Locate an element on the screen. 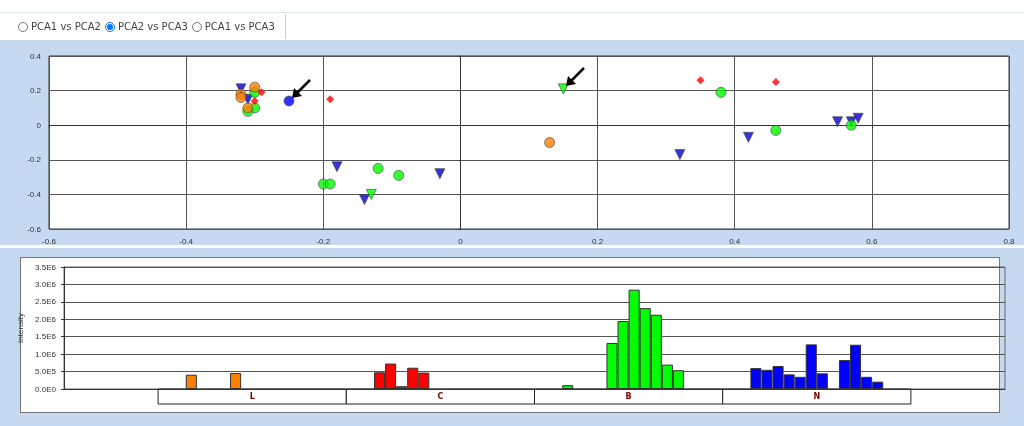 The image size is (1024, 426). x-tick-label: -0.2 is located at coordinates (323, 241).